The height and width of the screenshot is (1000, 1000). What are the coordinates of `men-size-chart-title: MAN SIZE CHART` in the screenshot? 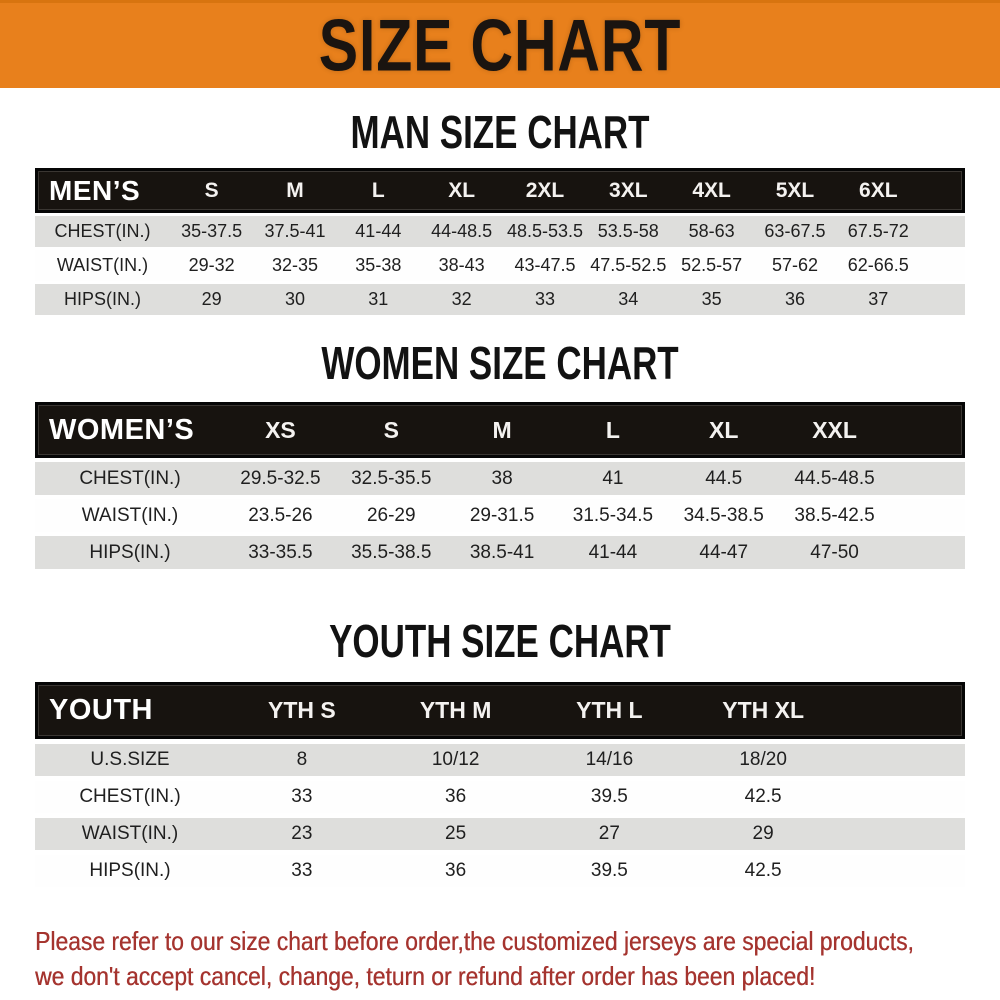 It's located at (500, 132).